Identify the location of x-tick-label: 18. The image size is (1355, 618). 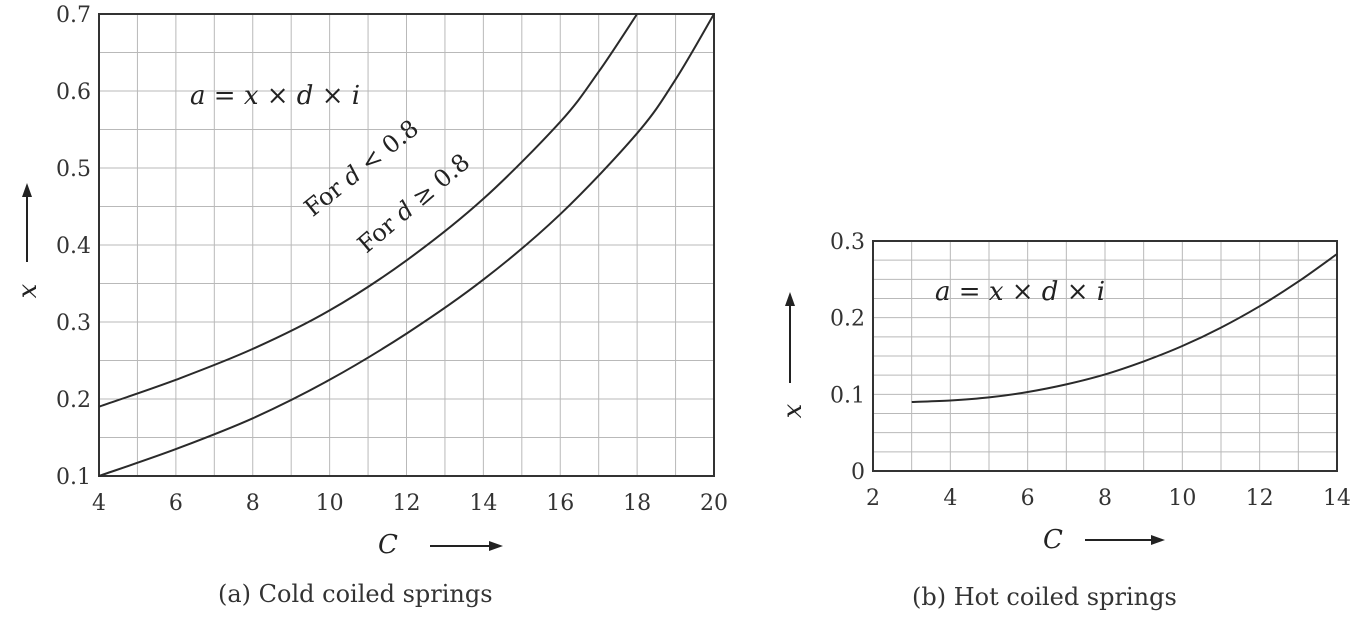
(637, 503).